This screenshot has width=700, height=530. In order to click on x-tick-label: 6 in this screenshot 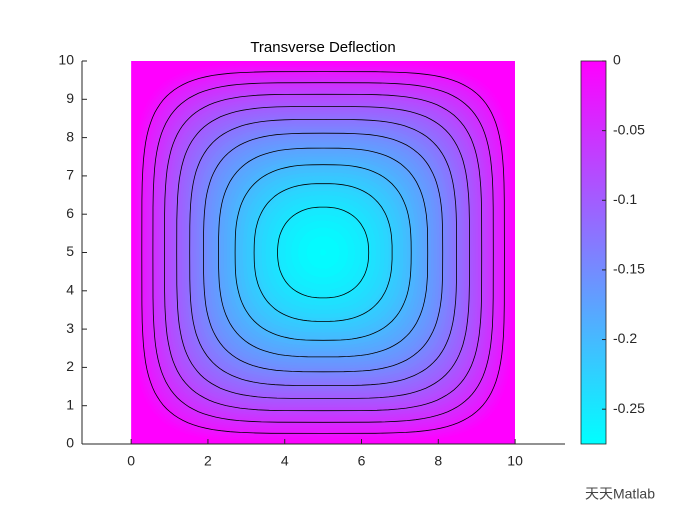, I will do `click(362, 461)`.